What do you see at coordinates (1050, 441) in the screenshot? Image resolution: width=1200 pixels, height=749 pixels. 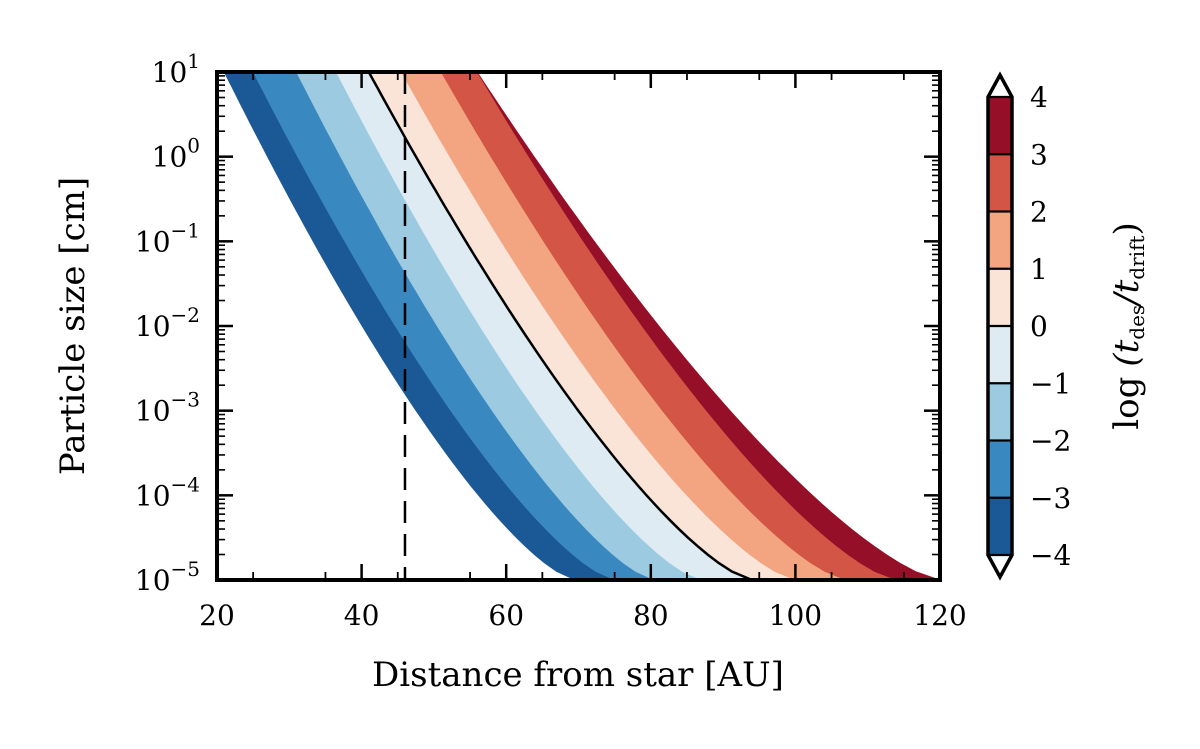 I see `colorbar-tick-label: −2` at bounding box center [1050, 441].